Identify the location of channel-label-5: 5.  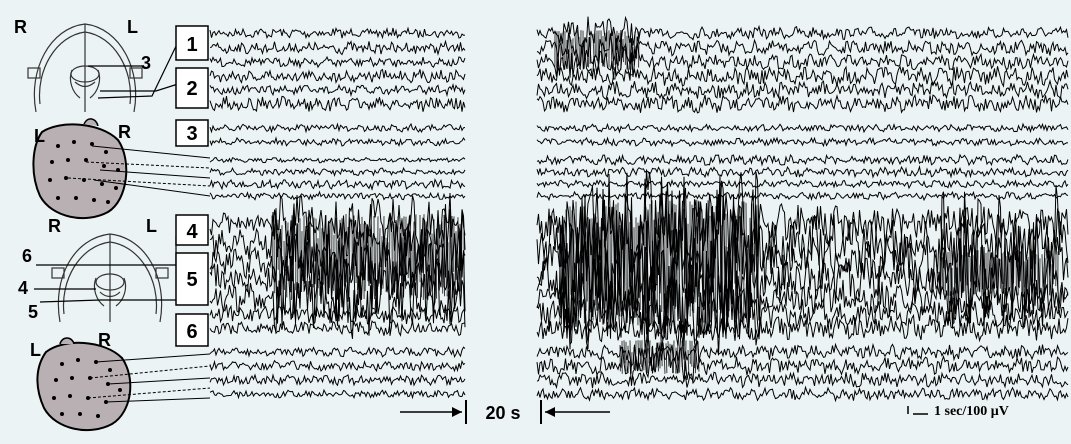
(191, 280).